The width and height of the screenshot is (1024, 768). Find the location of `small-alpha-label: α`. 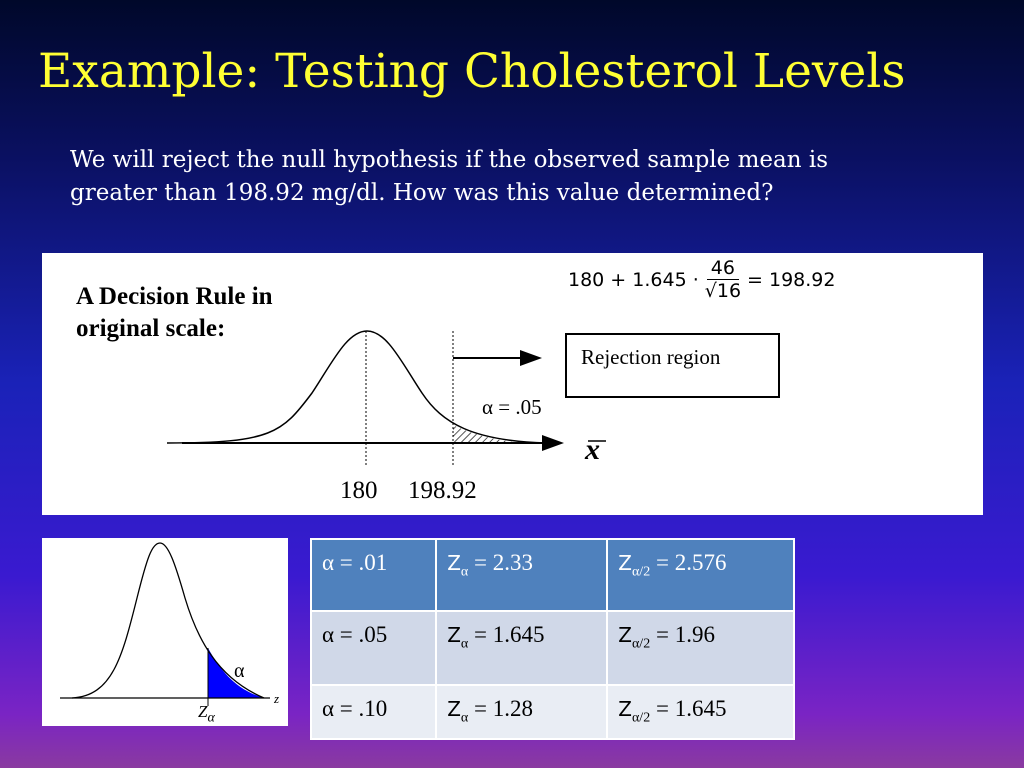

small-alpha-label: α is located at coordinates (239, 671).